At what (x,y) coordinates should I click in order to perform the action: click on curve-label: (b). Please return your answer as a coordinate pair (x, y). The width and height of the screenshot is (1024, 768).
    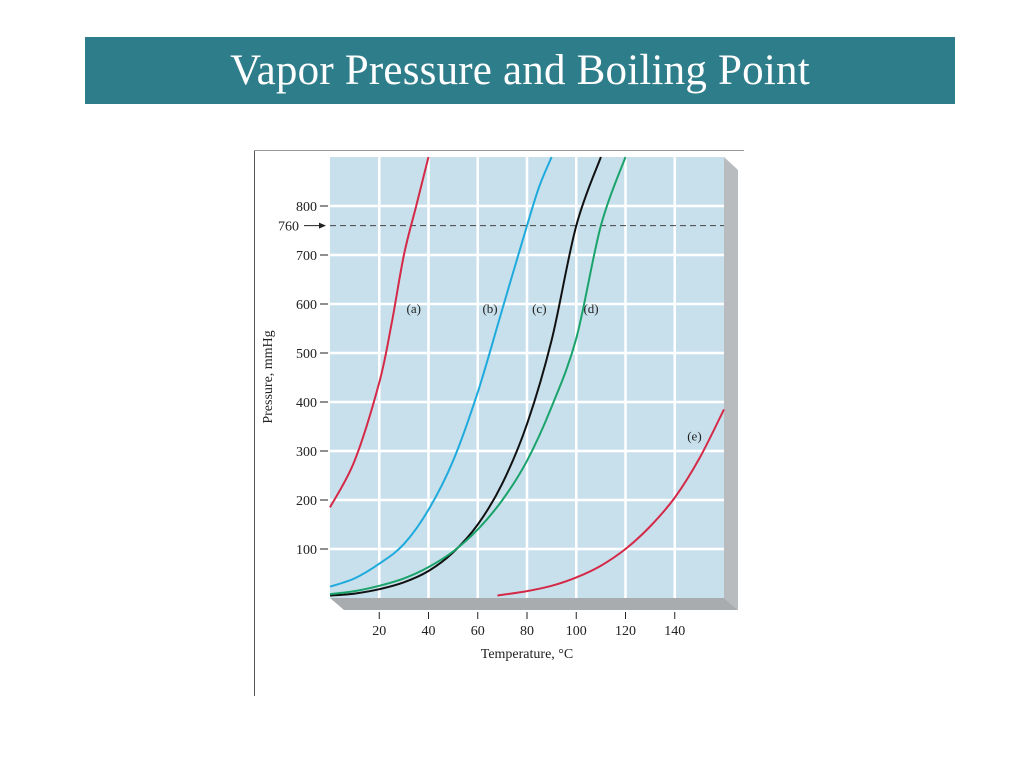
    Looking at the image, I should click on (489, 308).